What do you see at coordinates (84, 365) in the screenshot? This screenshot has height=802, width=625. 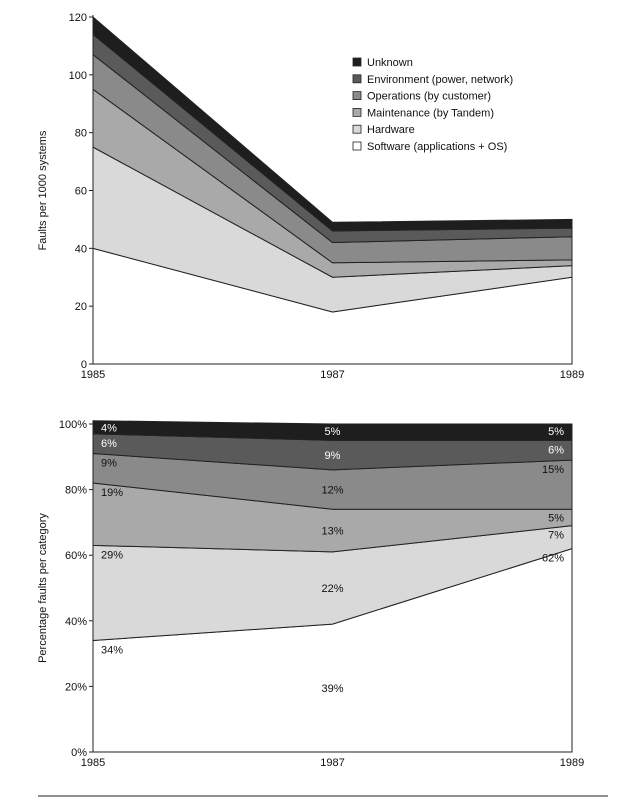 I see `y-tick-label: 0` at bounding box center [84, 365].